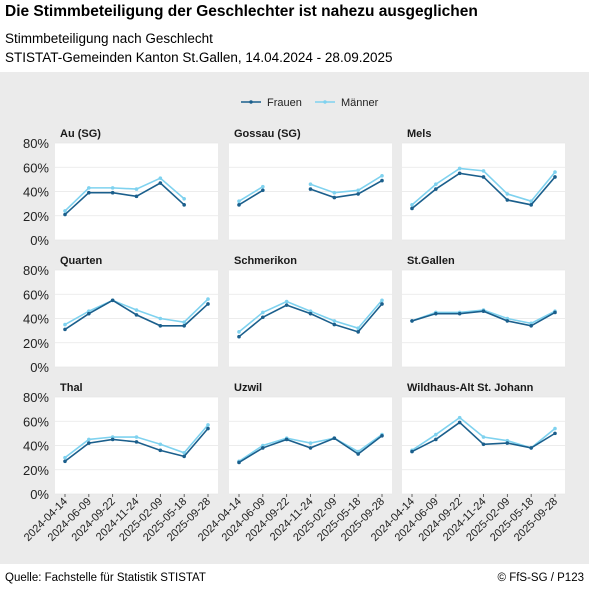 This screenshot has height=592, width=589. I want to click on panel-title: Uzwil, so click(248, 388).